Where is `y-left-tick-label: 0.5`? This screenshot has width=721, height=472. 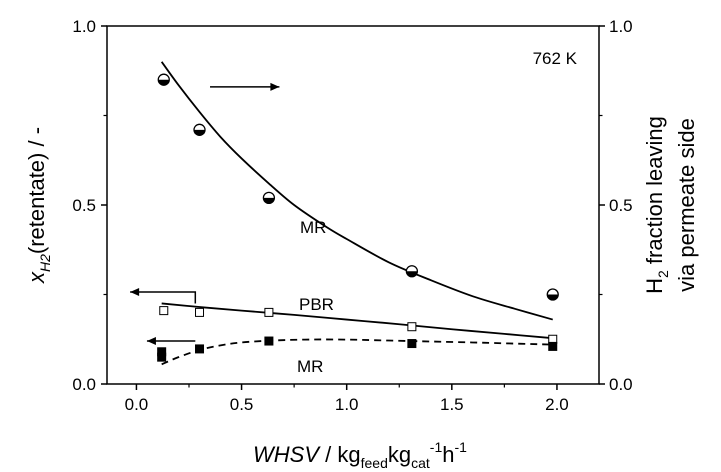
y-left-tick-label: 0.5 is located at coordinates (84, 205).